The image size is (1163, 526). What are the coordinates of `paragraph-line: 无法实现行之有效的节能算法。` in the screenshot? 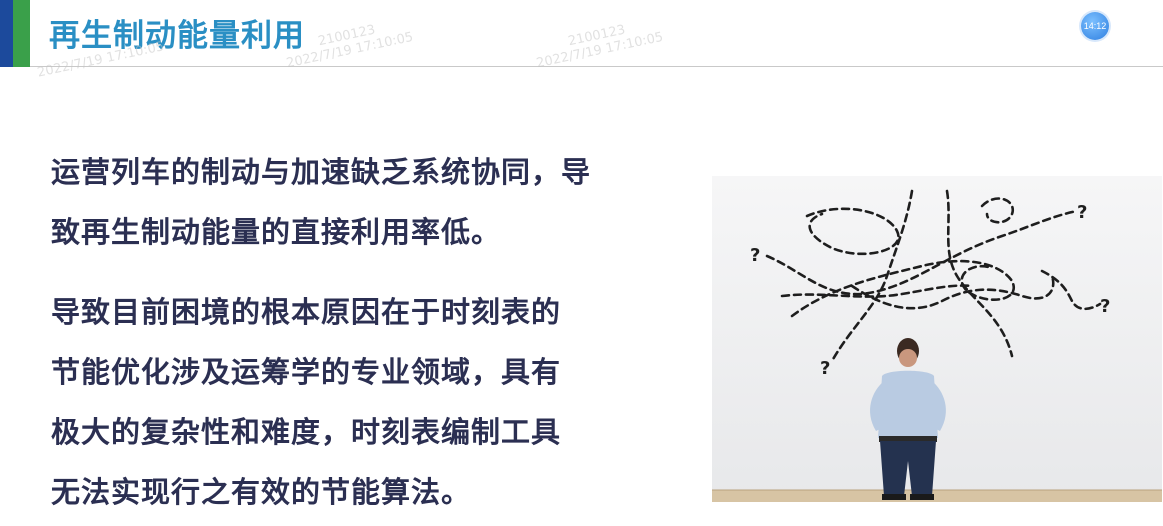 It's located at (261, 492).